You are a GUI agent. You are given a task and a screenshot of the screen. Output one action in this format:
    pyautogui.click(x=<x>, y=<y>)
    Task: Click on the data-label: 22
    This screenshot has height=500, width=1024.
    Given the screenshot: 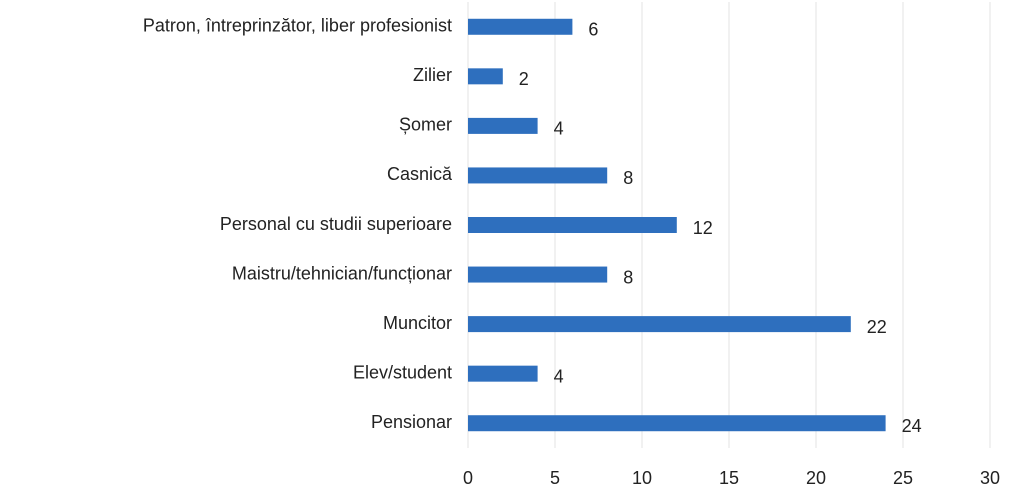 What is the action you would take?
    pyautogui.click(x=877, y=327)
    